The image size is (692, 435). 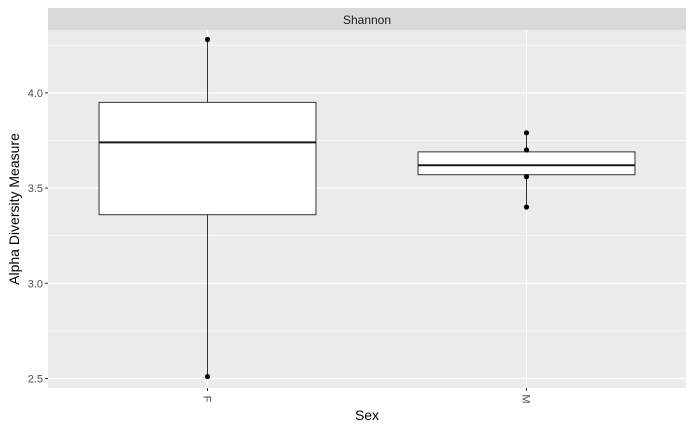 I want to click on x-tick-label: F, so click(x=207, y=399).